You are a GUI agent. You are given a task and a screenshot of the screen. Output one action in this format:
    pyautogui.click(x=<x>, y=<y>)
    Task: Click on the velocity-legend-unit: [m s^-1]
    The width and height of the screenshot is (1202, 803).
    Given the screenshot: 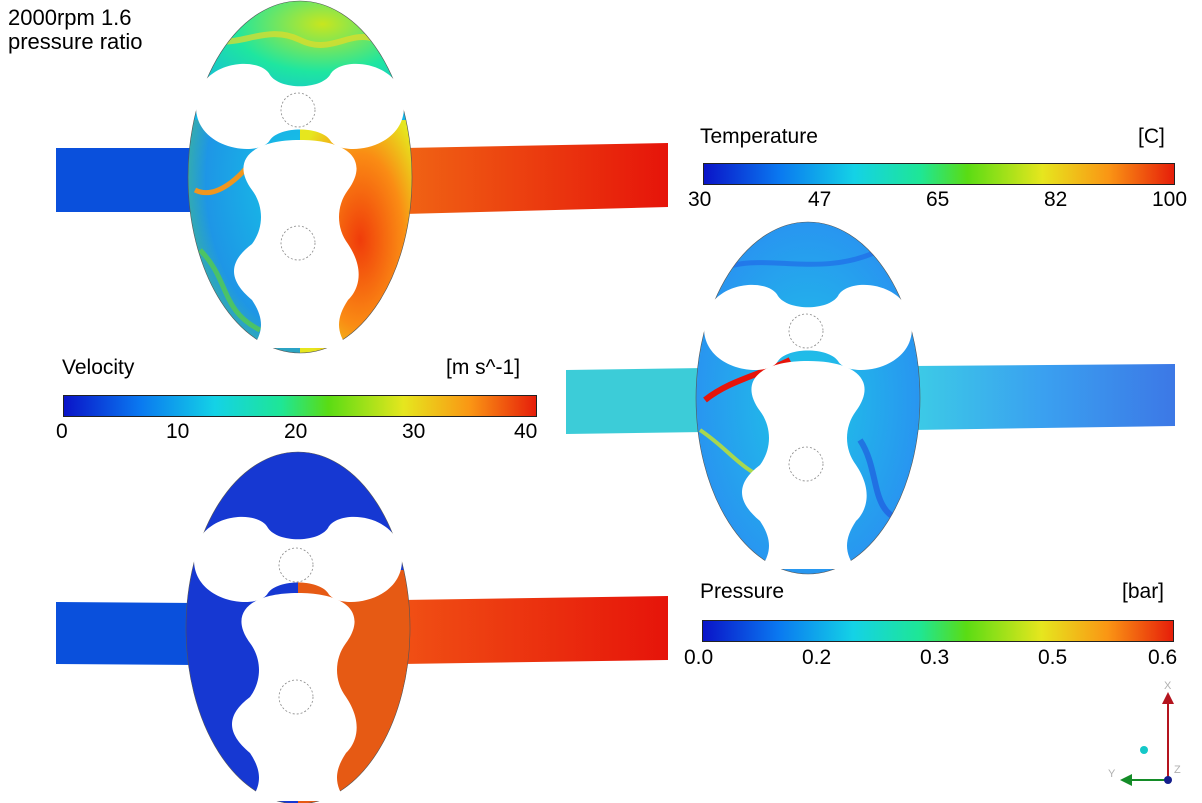 What is the action you would take?
    pyautogui.click(x=483, y=367)
    